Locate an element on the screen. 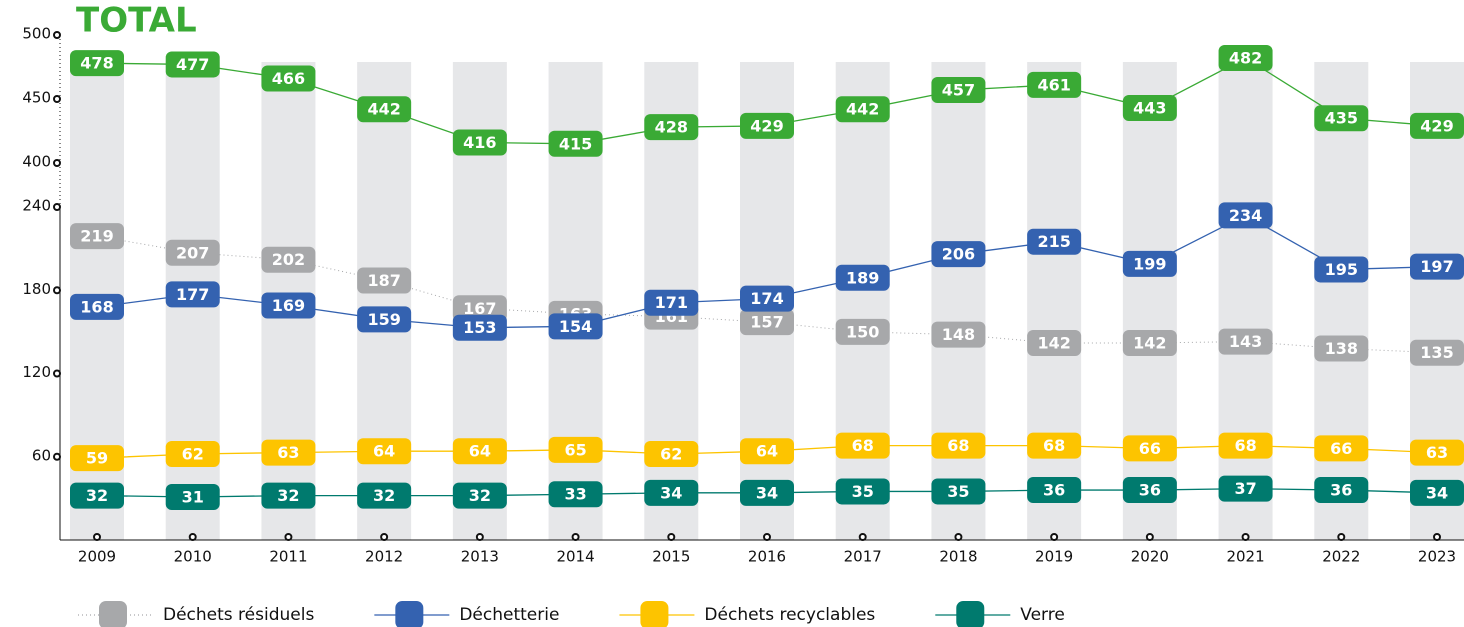 This screenshot has height=627, width=1464. x-tick-label: 2023 is located at coordinates (1437, 557).